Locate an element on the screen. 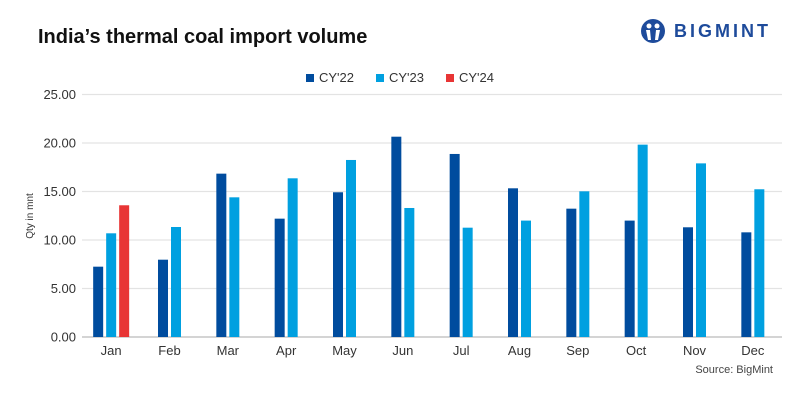  y-tick-label: 5.00 is located at coordinates (63, 288).